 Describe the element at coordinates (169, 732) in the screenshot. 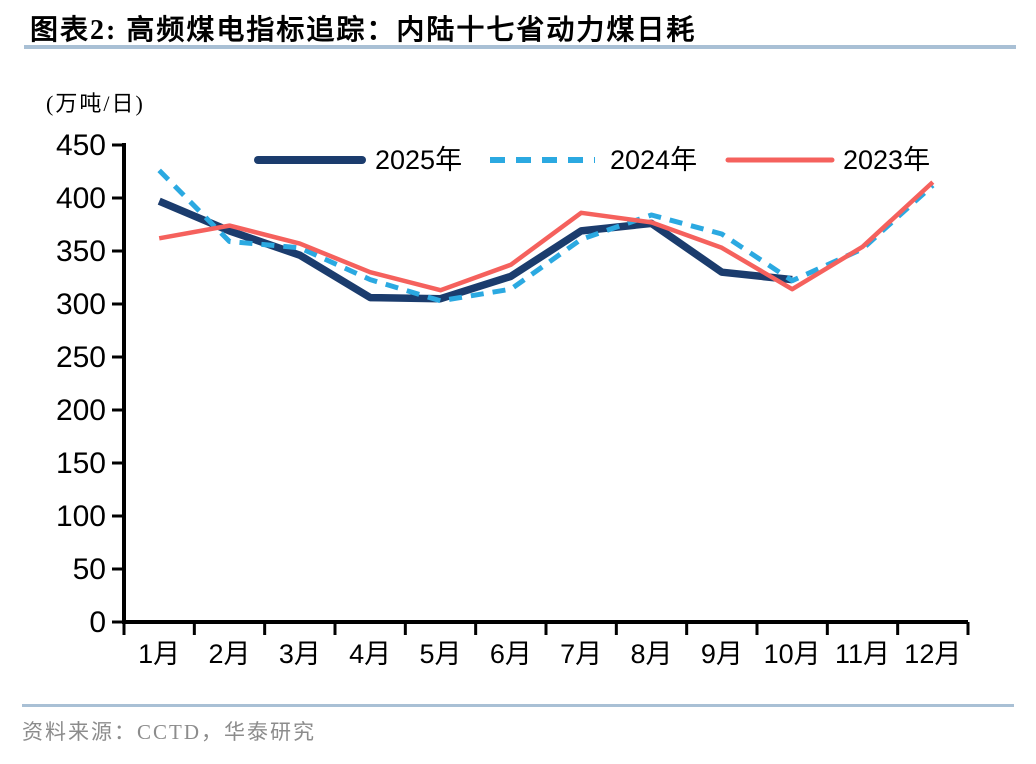

I see `source-text: 资料来源：CCTD，华泰研究` at that location.